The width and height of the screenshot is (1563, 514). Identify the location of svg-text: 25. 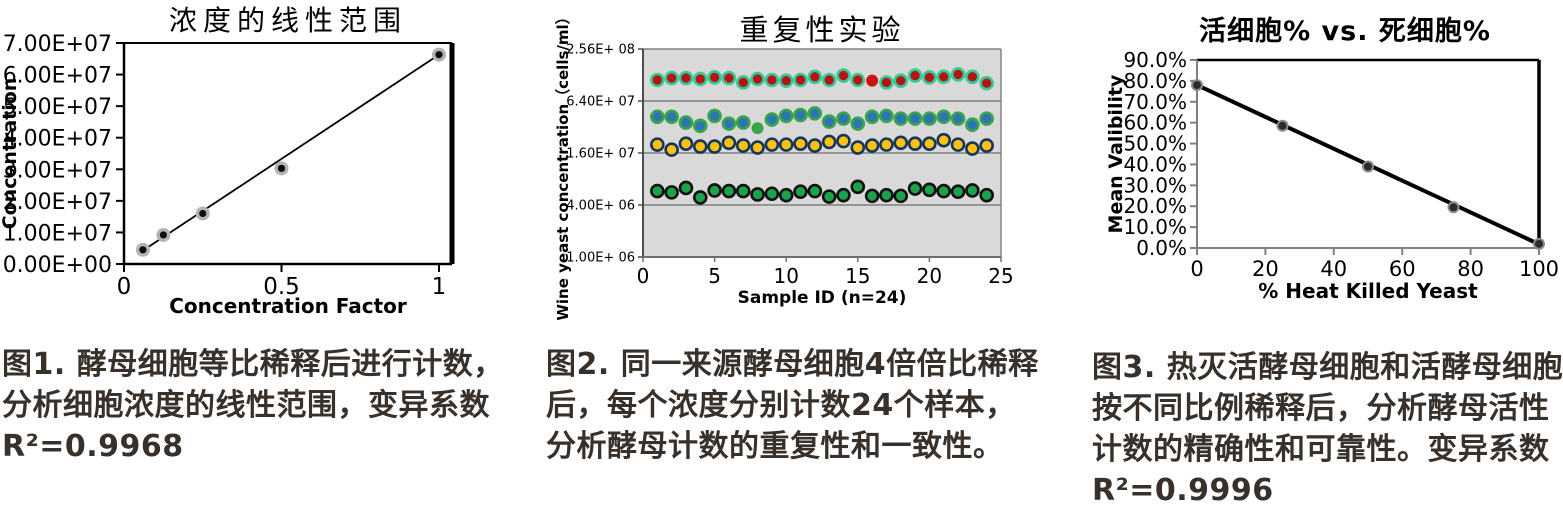
(1000, 276).